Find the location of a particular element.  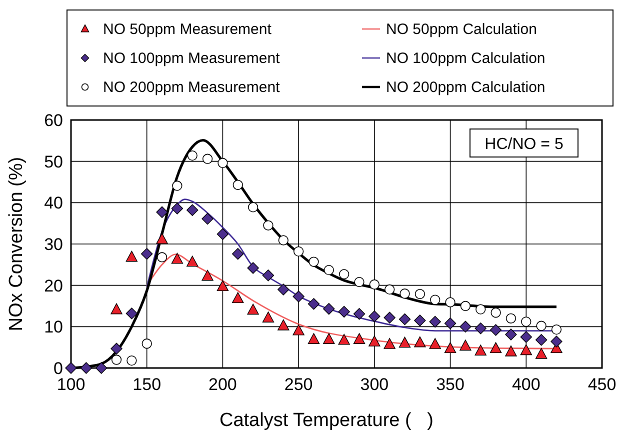

y-tick-label: 30 is located at coordinates (53, 244).